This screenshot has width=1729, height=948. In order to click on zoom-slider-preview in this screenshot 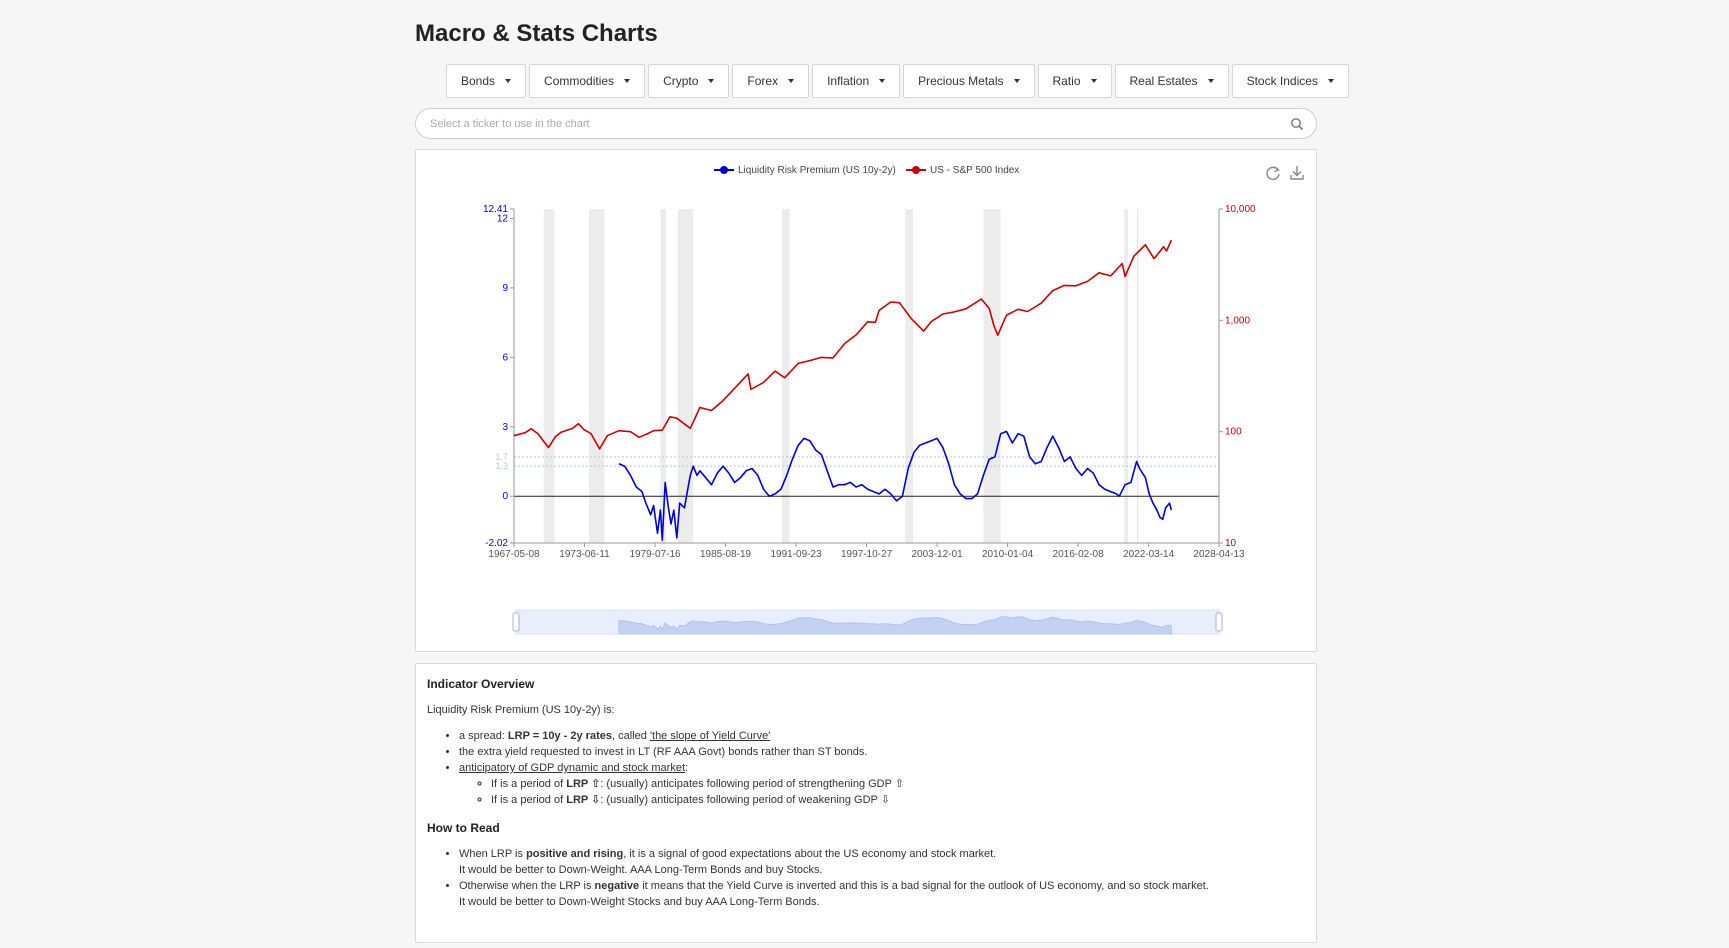, I will do `click(895, 625)`.